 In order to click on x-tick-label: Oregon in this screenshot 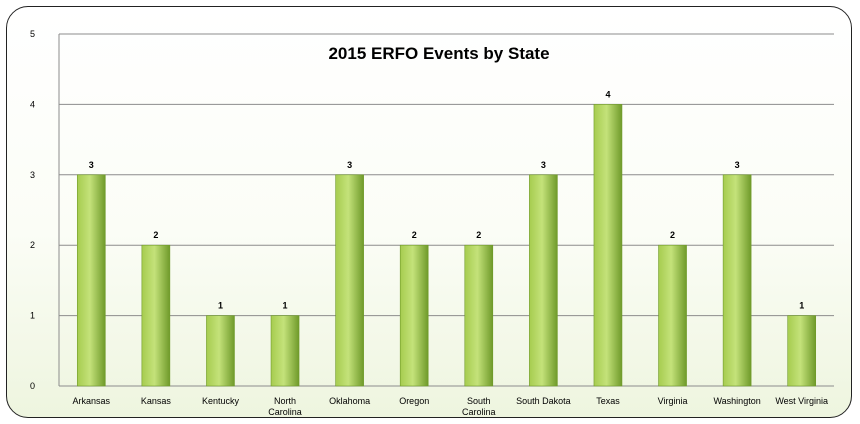, I will do `click(414, 401)`.